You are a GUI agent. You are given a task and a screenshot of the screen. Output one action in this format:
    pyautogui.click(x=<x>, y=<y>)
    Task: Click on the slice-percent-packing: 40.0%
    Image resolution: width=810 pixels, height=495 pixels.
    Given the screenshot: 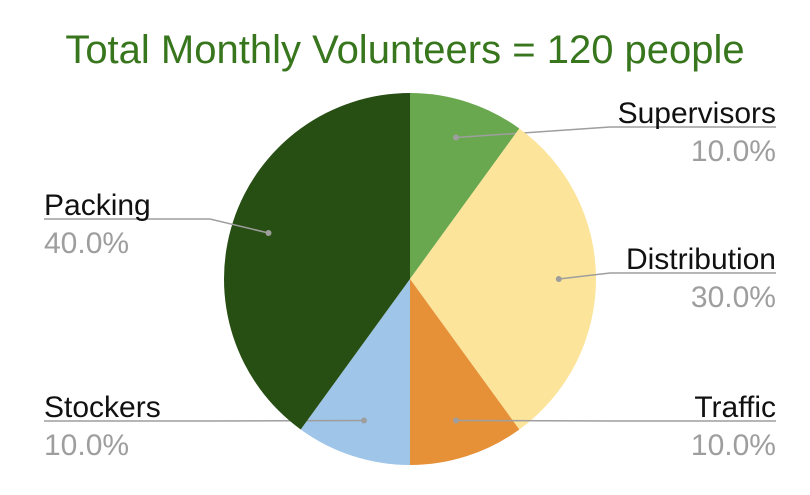 What is the action you would take?
    pyautogui.click(x=86, y=243)
    